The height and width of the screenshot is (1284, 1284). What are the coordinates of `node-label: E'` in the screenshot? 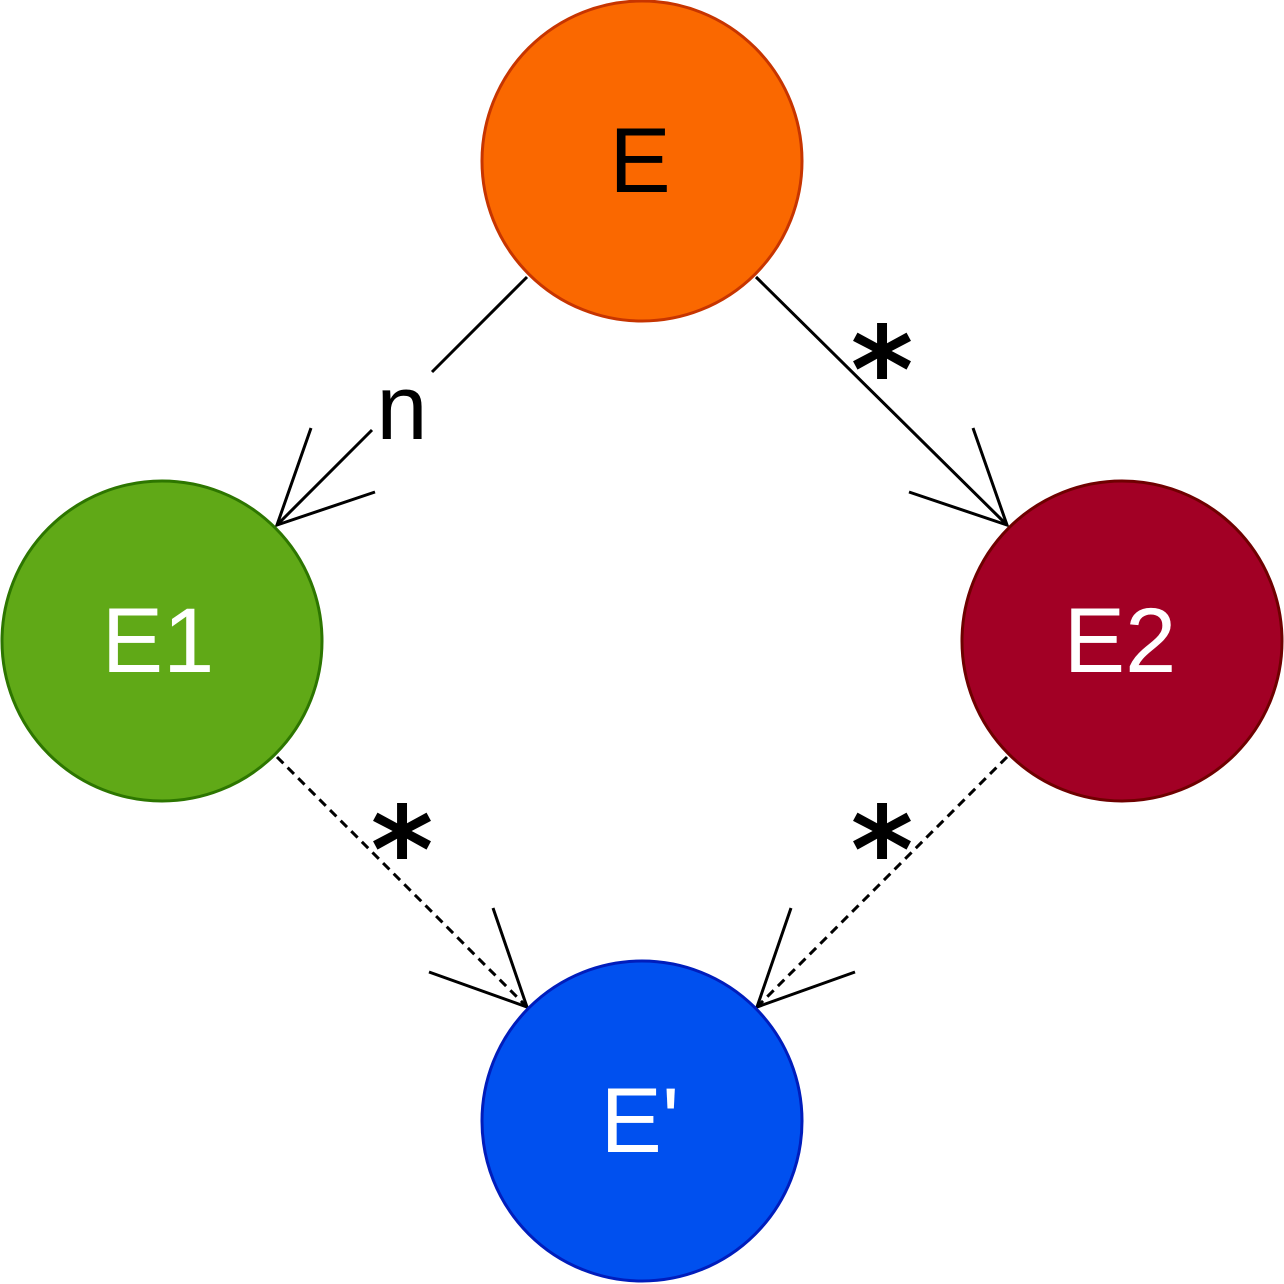 It's located at (640, 1121).